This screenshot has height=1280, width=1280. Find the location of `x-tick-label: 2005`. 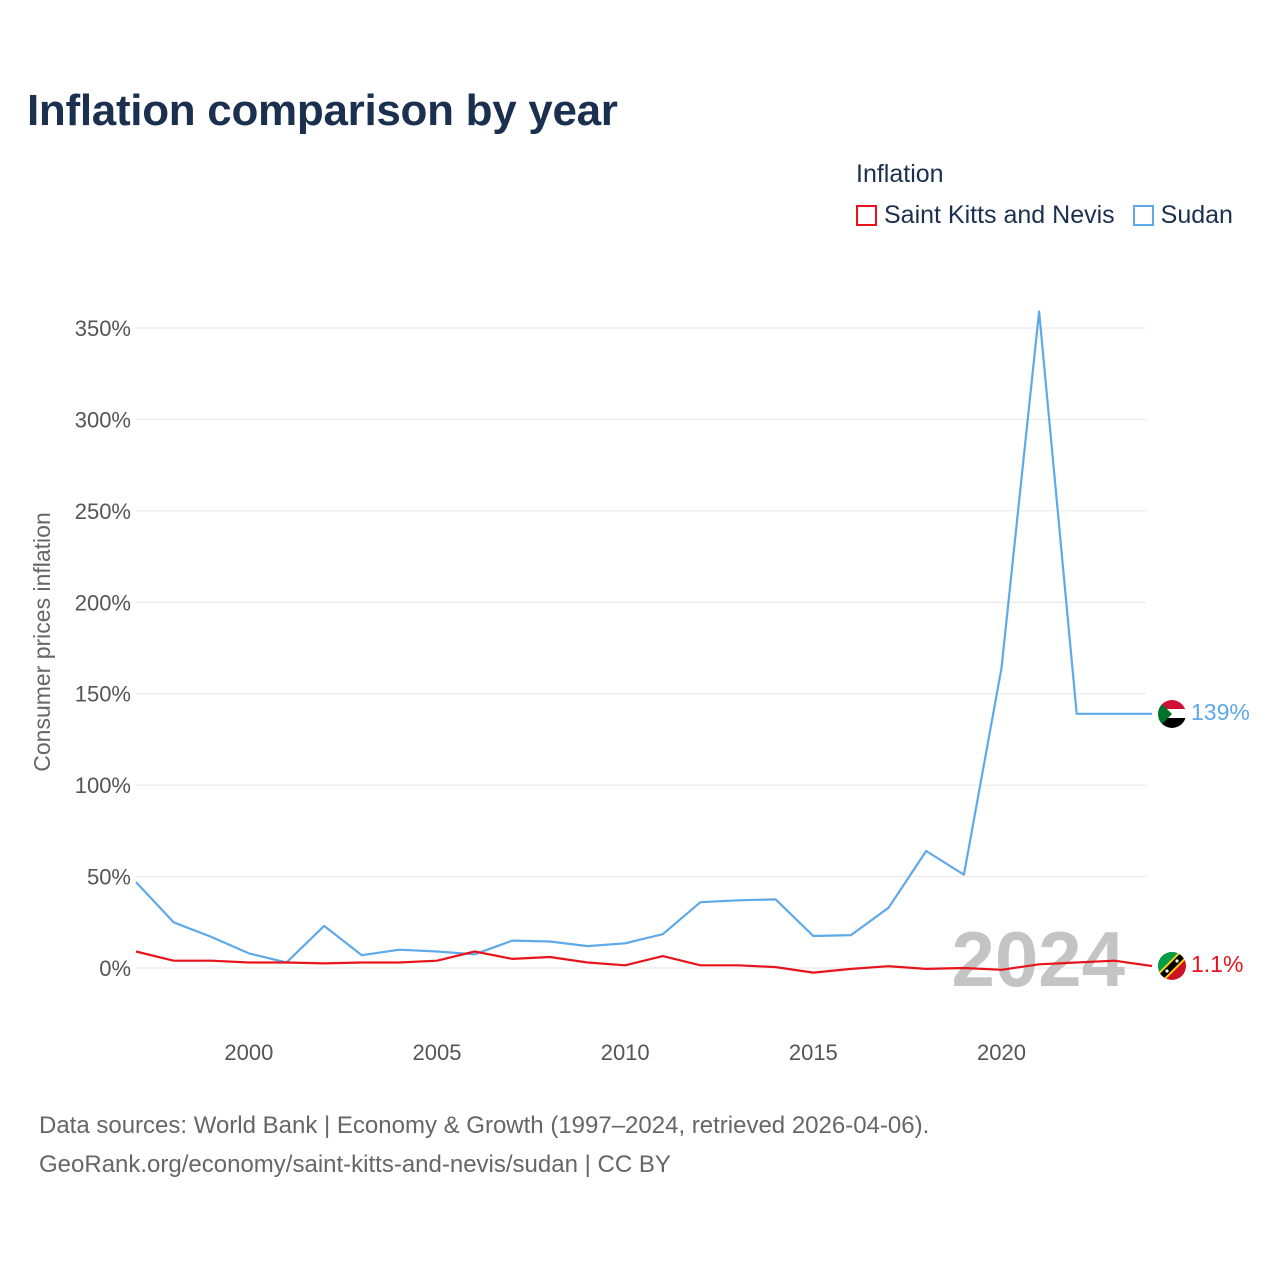

x-tick-label: 2005 is located at coordinates (437, 1052).